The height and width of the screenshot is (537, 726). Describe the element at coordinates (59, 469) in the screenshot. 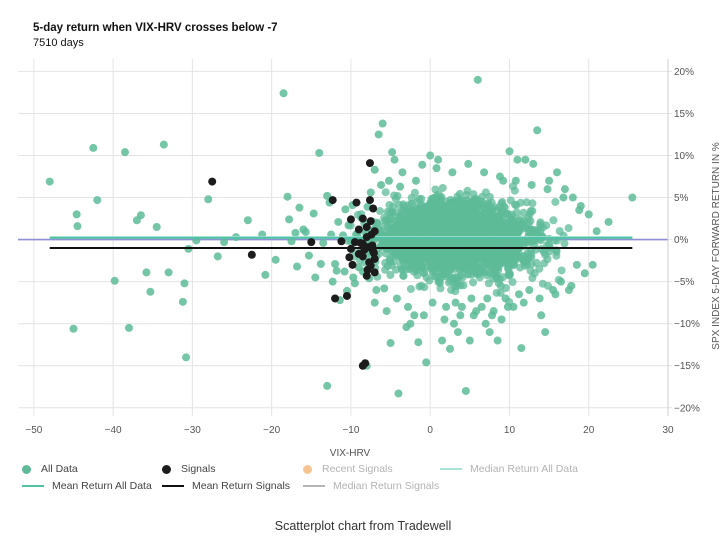

I see `legend-label: All Data` at that location.